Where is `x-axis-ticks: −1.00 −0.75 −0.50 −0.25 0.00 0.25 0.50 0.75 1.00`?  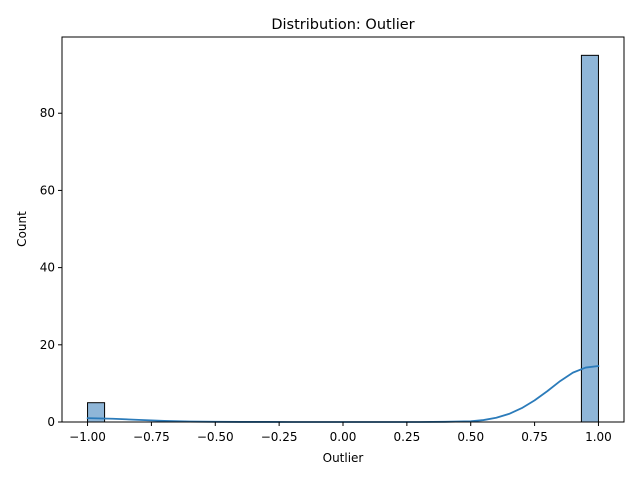
x-axis-ticks: −1.00 −0.75 −0.50 −0.25 0.00 0.25 0.50 0.75 1.00 is located at coordinates (340, 433).